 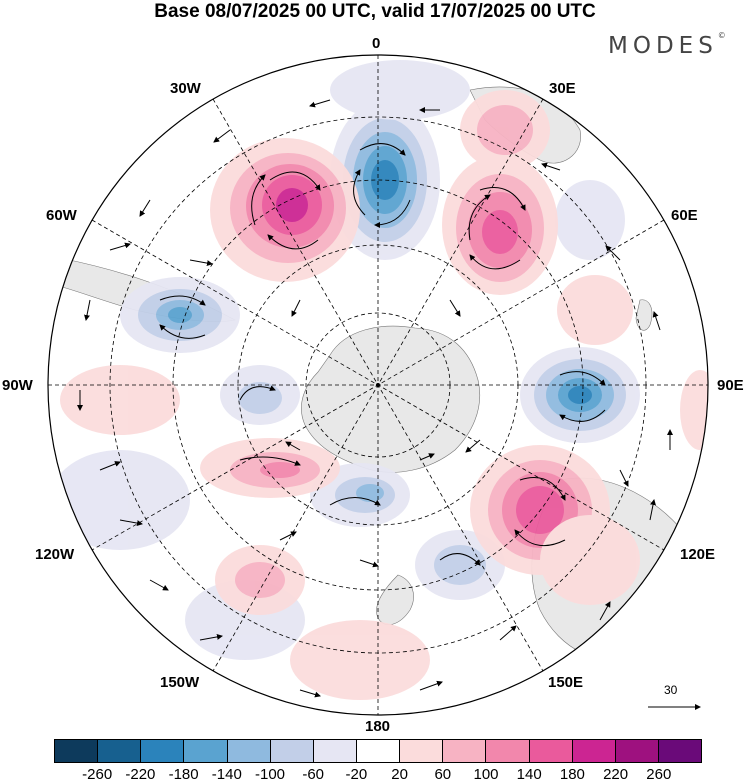 I want to click on antarctica-land, so click(x=391, y=399).